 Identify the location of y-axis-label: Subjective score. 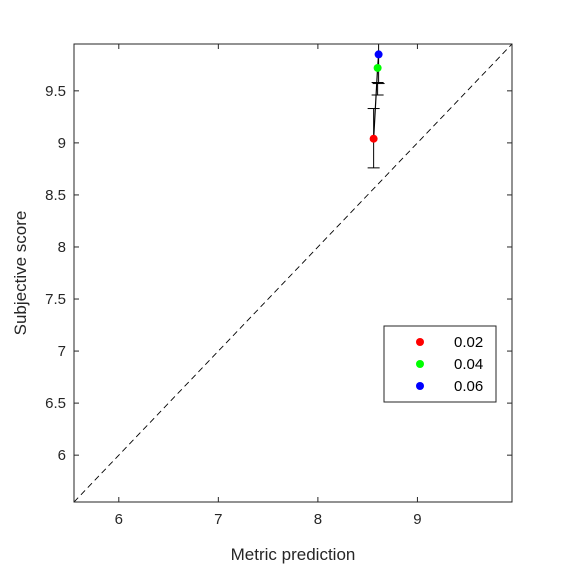
(20, 273).